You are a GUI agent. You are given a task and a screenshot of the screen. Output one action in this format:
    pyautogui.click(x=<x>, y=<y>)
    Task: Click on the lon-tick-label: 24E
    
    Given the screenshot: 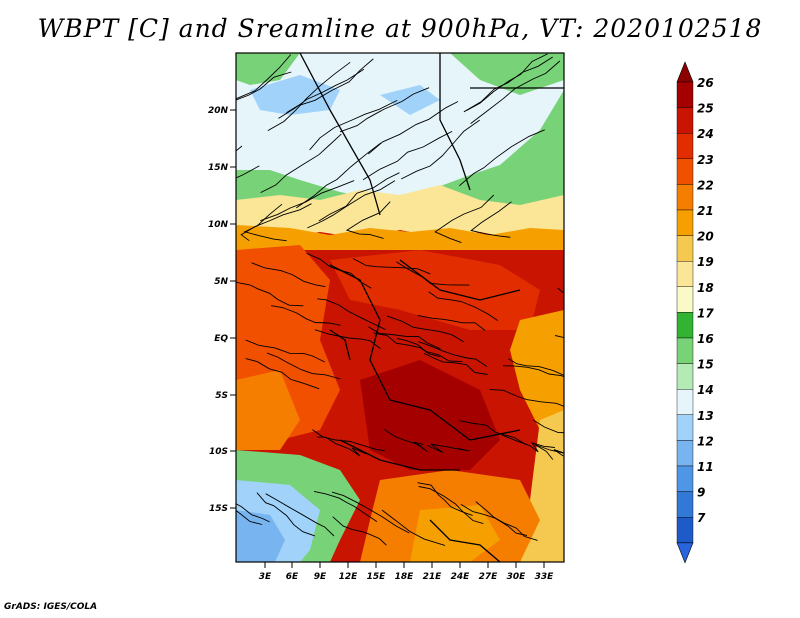 What is the action you would take?
    pyautogui.click(x=461, y=577)
    